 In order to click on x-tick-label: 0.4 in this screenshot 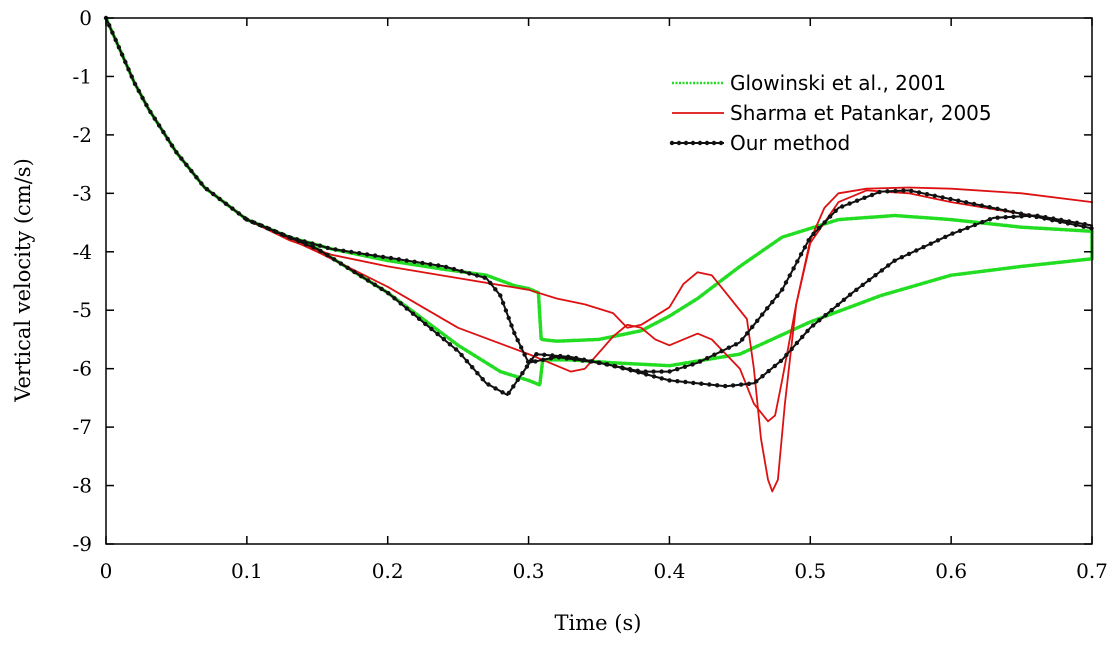, I will do `click(670, 571)`.